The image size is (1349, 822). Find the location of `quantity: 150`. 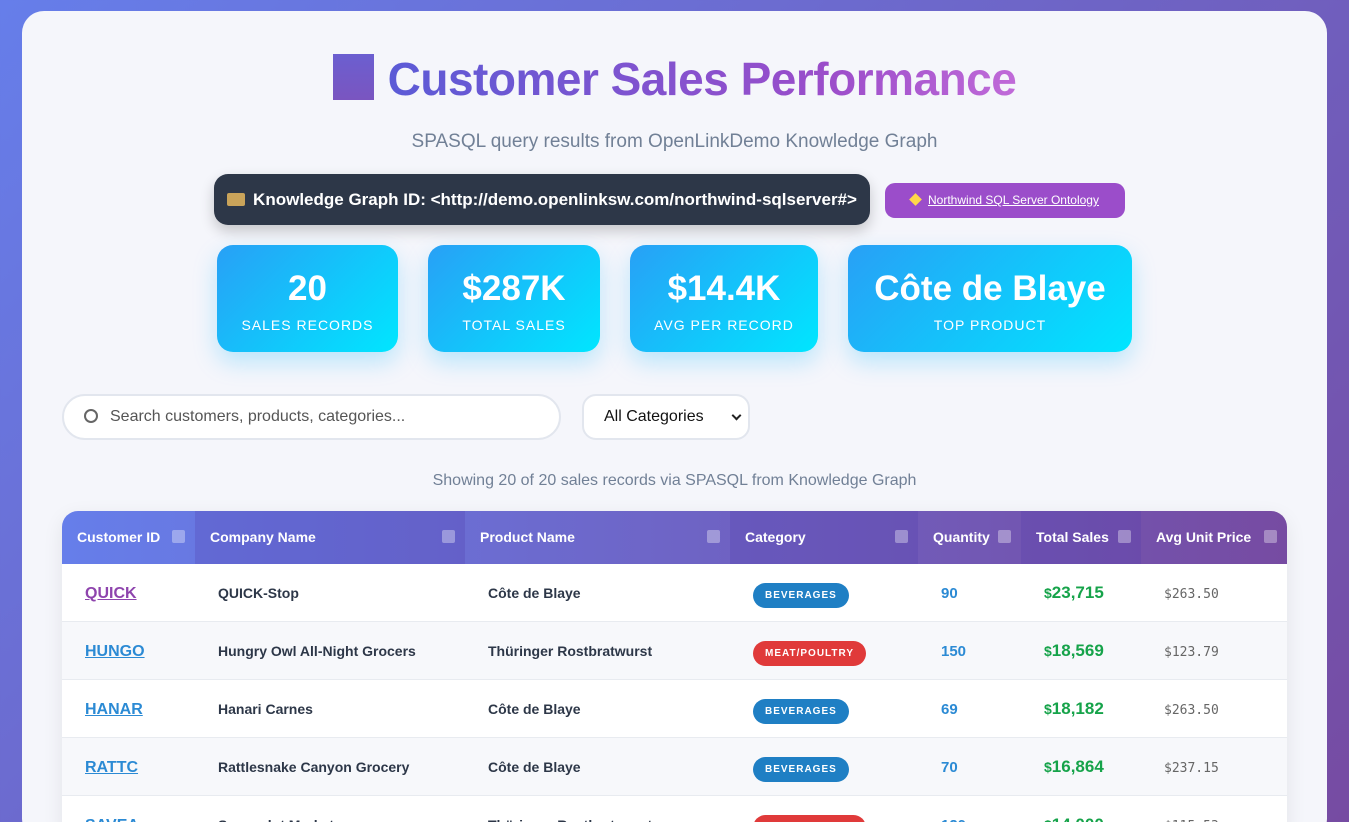

quantity: 150 is located at coordinates (954, 651).